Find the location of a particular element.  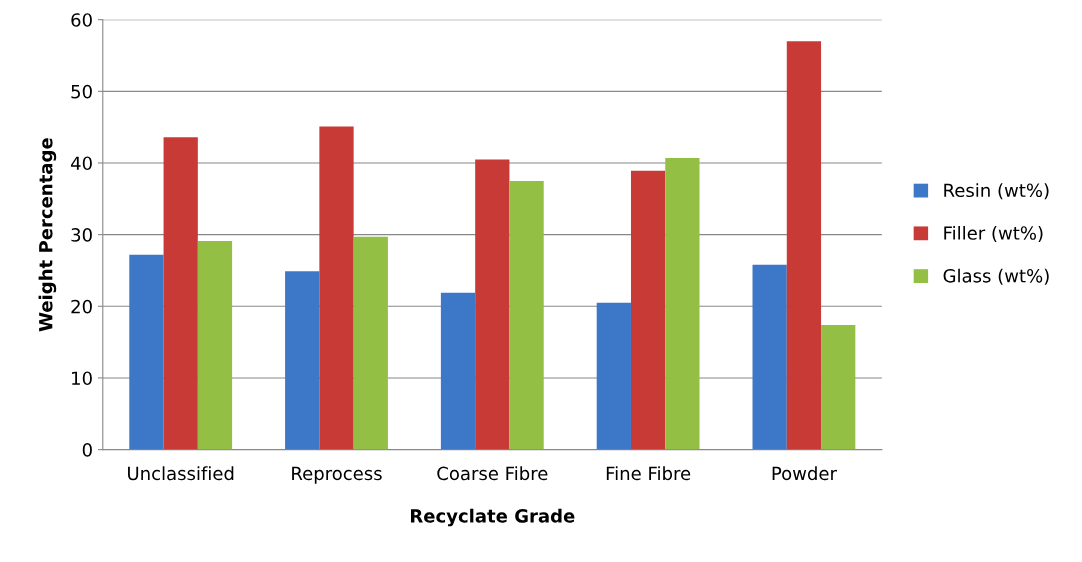

y-tick-label: 50 is located at coordinates (81, 91).